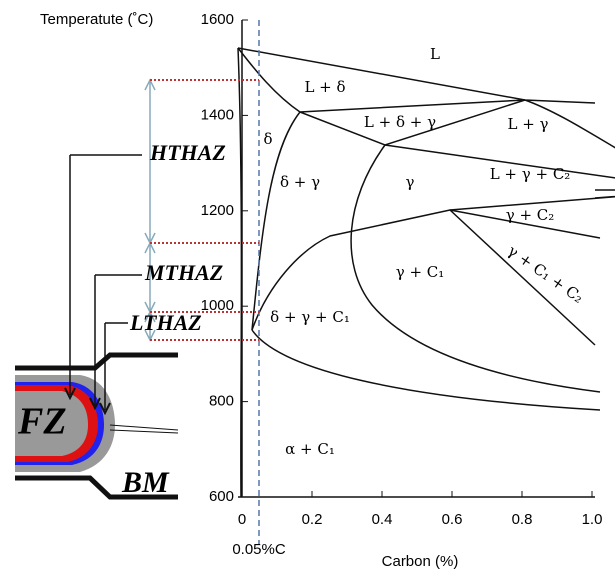 The width and height of the screenshot is (615, 578). Describe the element at coordinates (217, 305) in the screenshot. I see `y-tick-label: 1000` at that location.